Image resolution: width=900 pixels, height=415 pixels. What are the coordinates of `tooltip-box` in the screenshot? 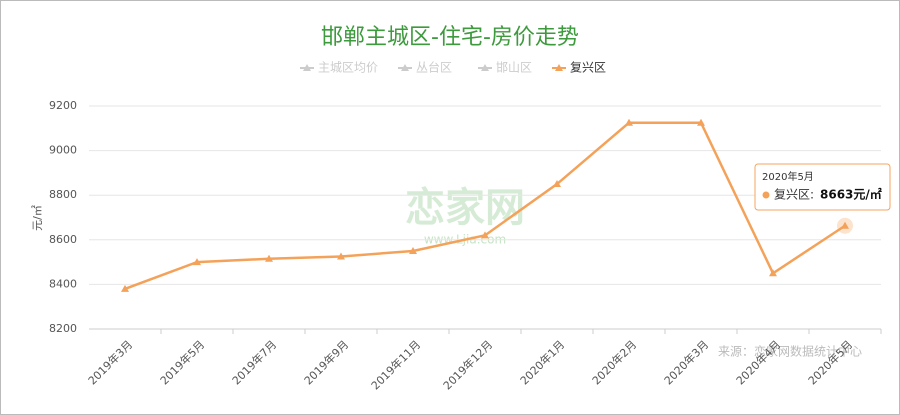 It's located at (822, 187).